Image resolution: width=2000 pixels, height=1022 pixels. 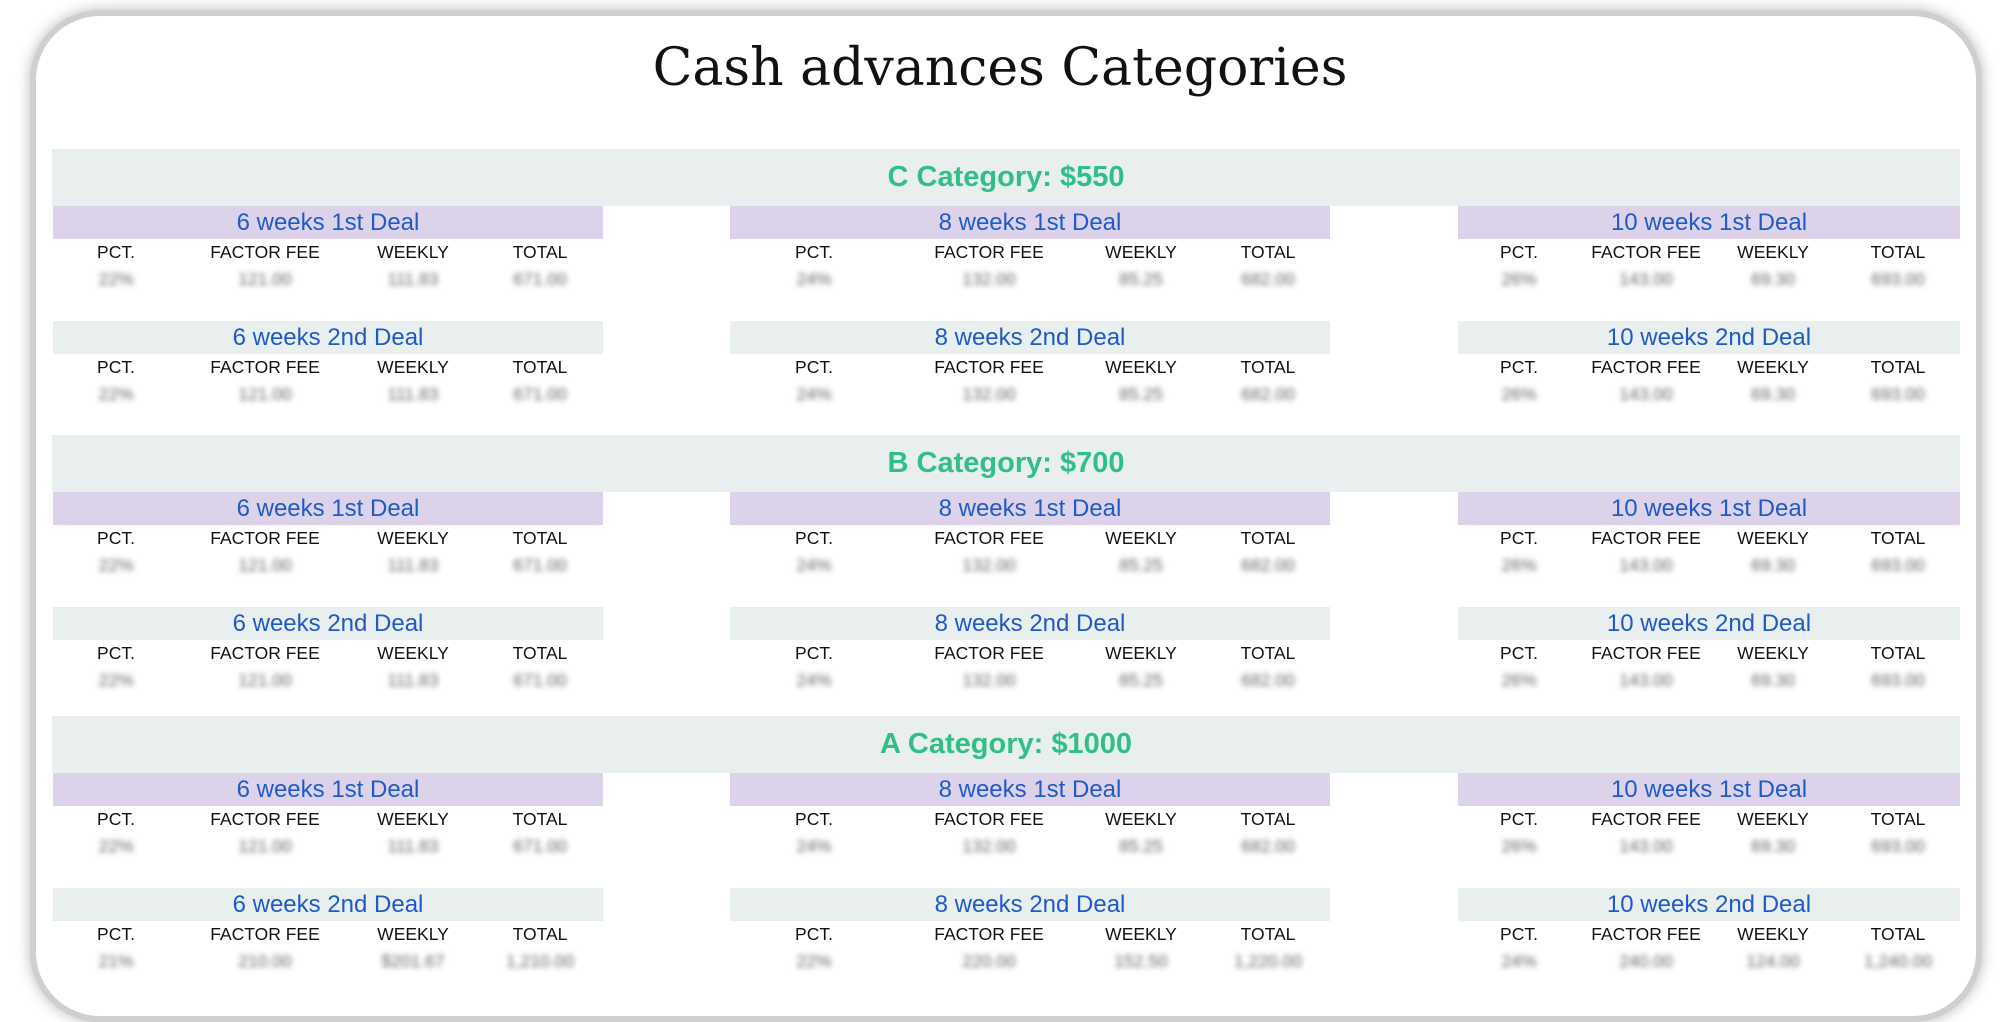 I want to click on factor-fee-value: 220.00, so click(x=989, y=961).